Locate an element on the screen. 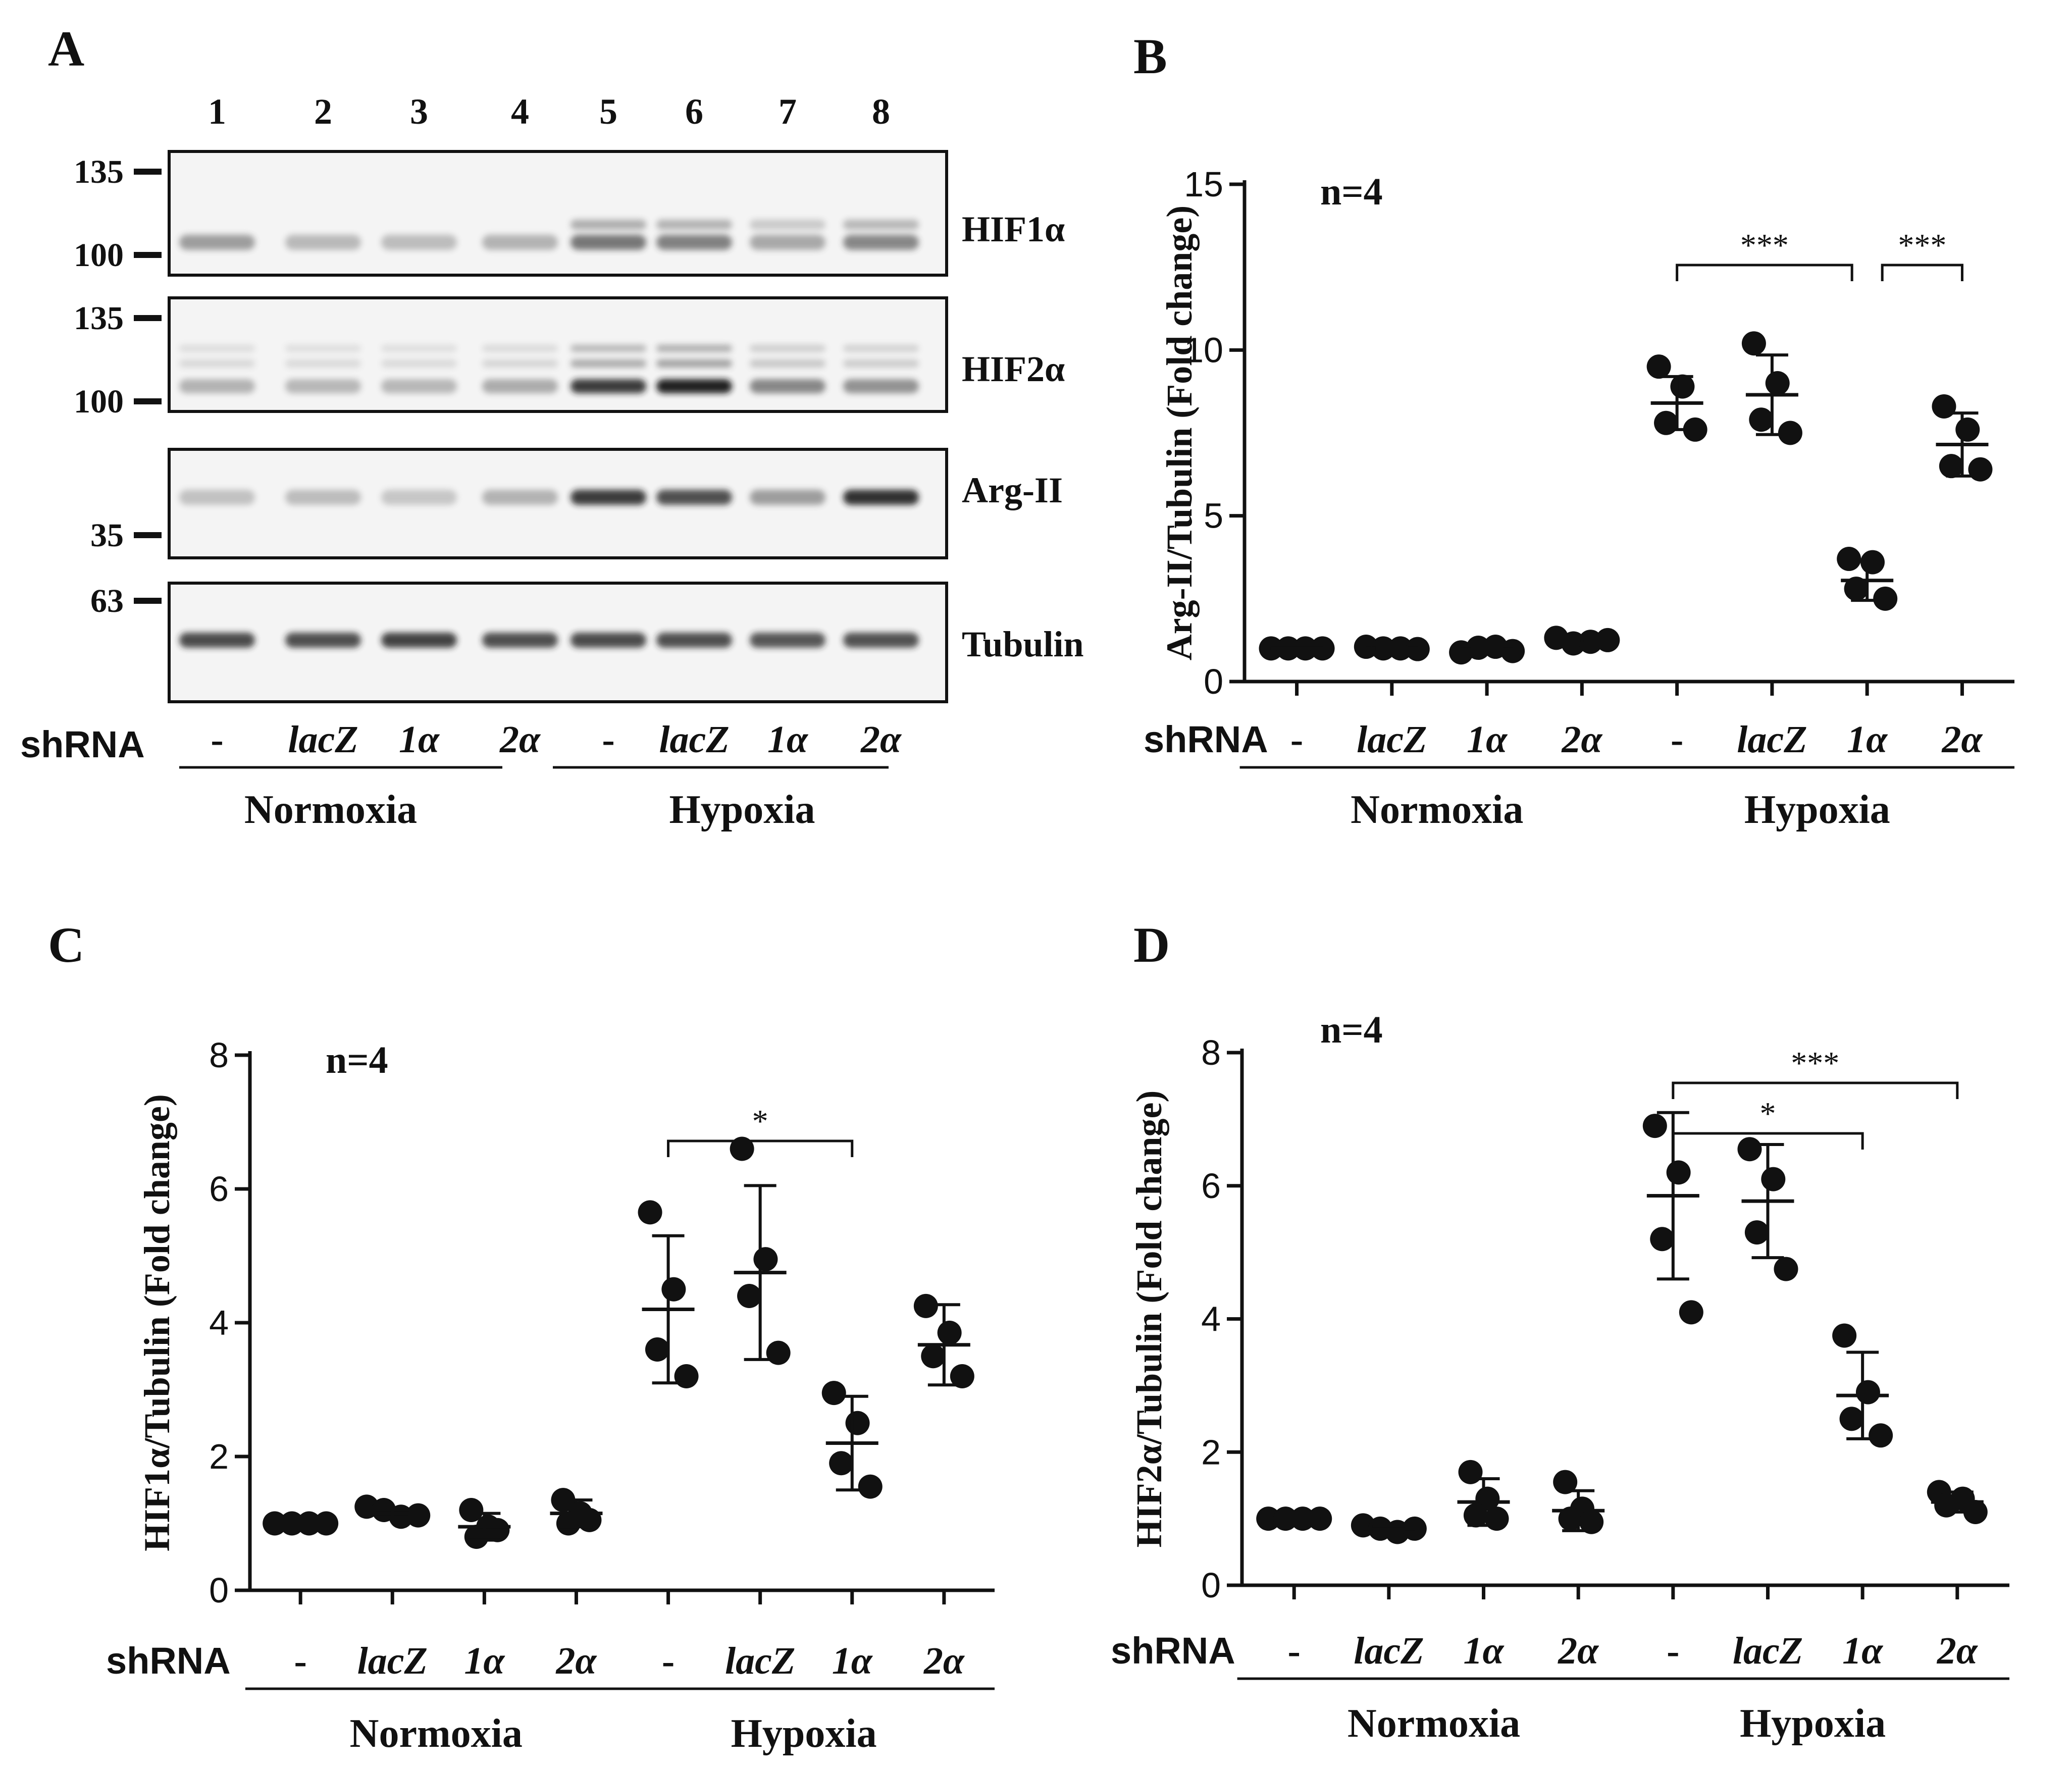 This screenshot has width=2072, height=1767. lane-number: 2 is located at coordinates (323, 112).